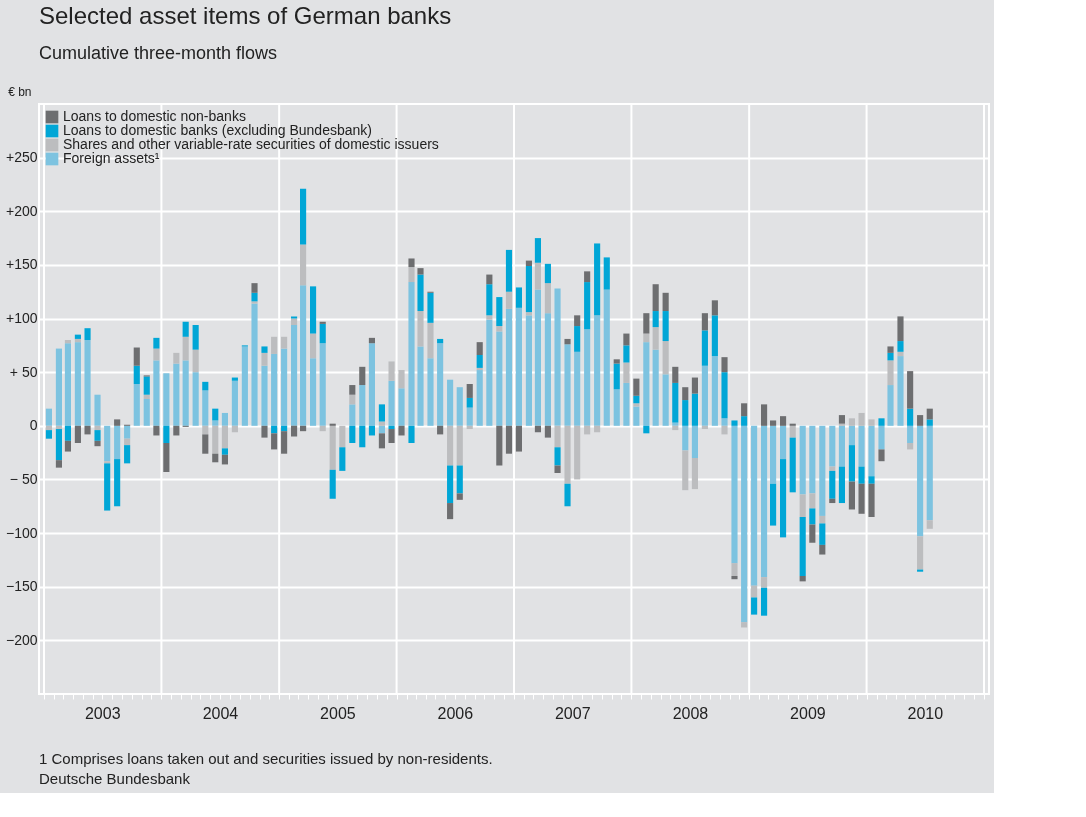  I want to click on y-tick-label: −200, so click(21, 639).